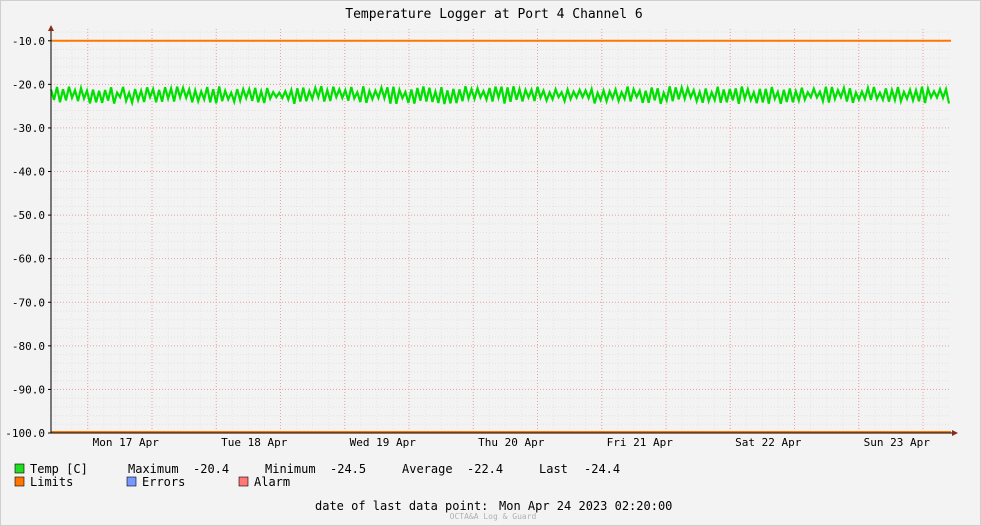 The image size is (981, 526). I want to click on last-data-point-label: date of last data point:, so click(401, 506).